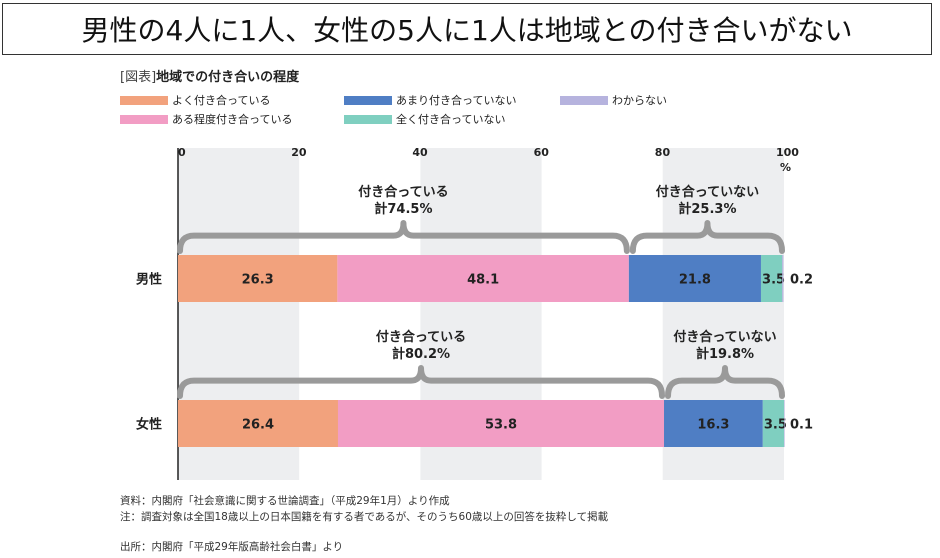  What do you see at coordinates (785, 167) in the screenshot?
I see `x-unit-label: %` at bounding box center [785, 167].